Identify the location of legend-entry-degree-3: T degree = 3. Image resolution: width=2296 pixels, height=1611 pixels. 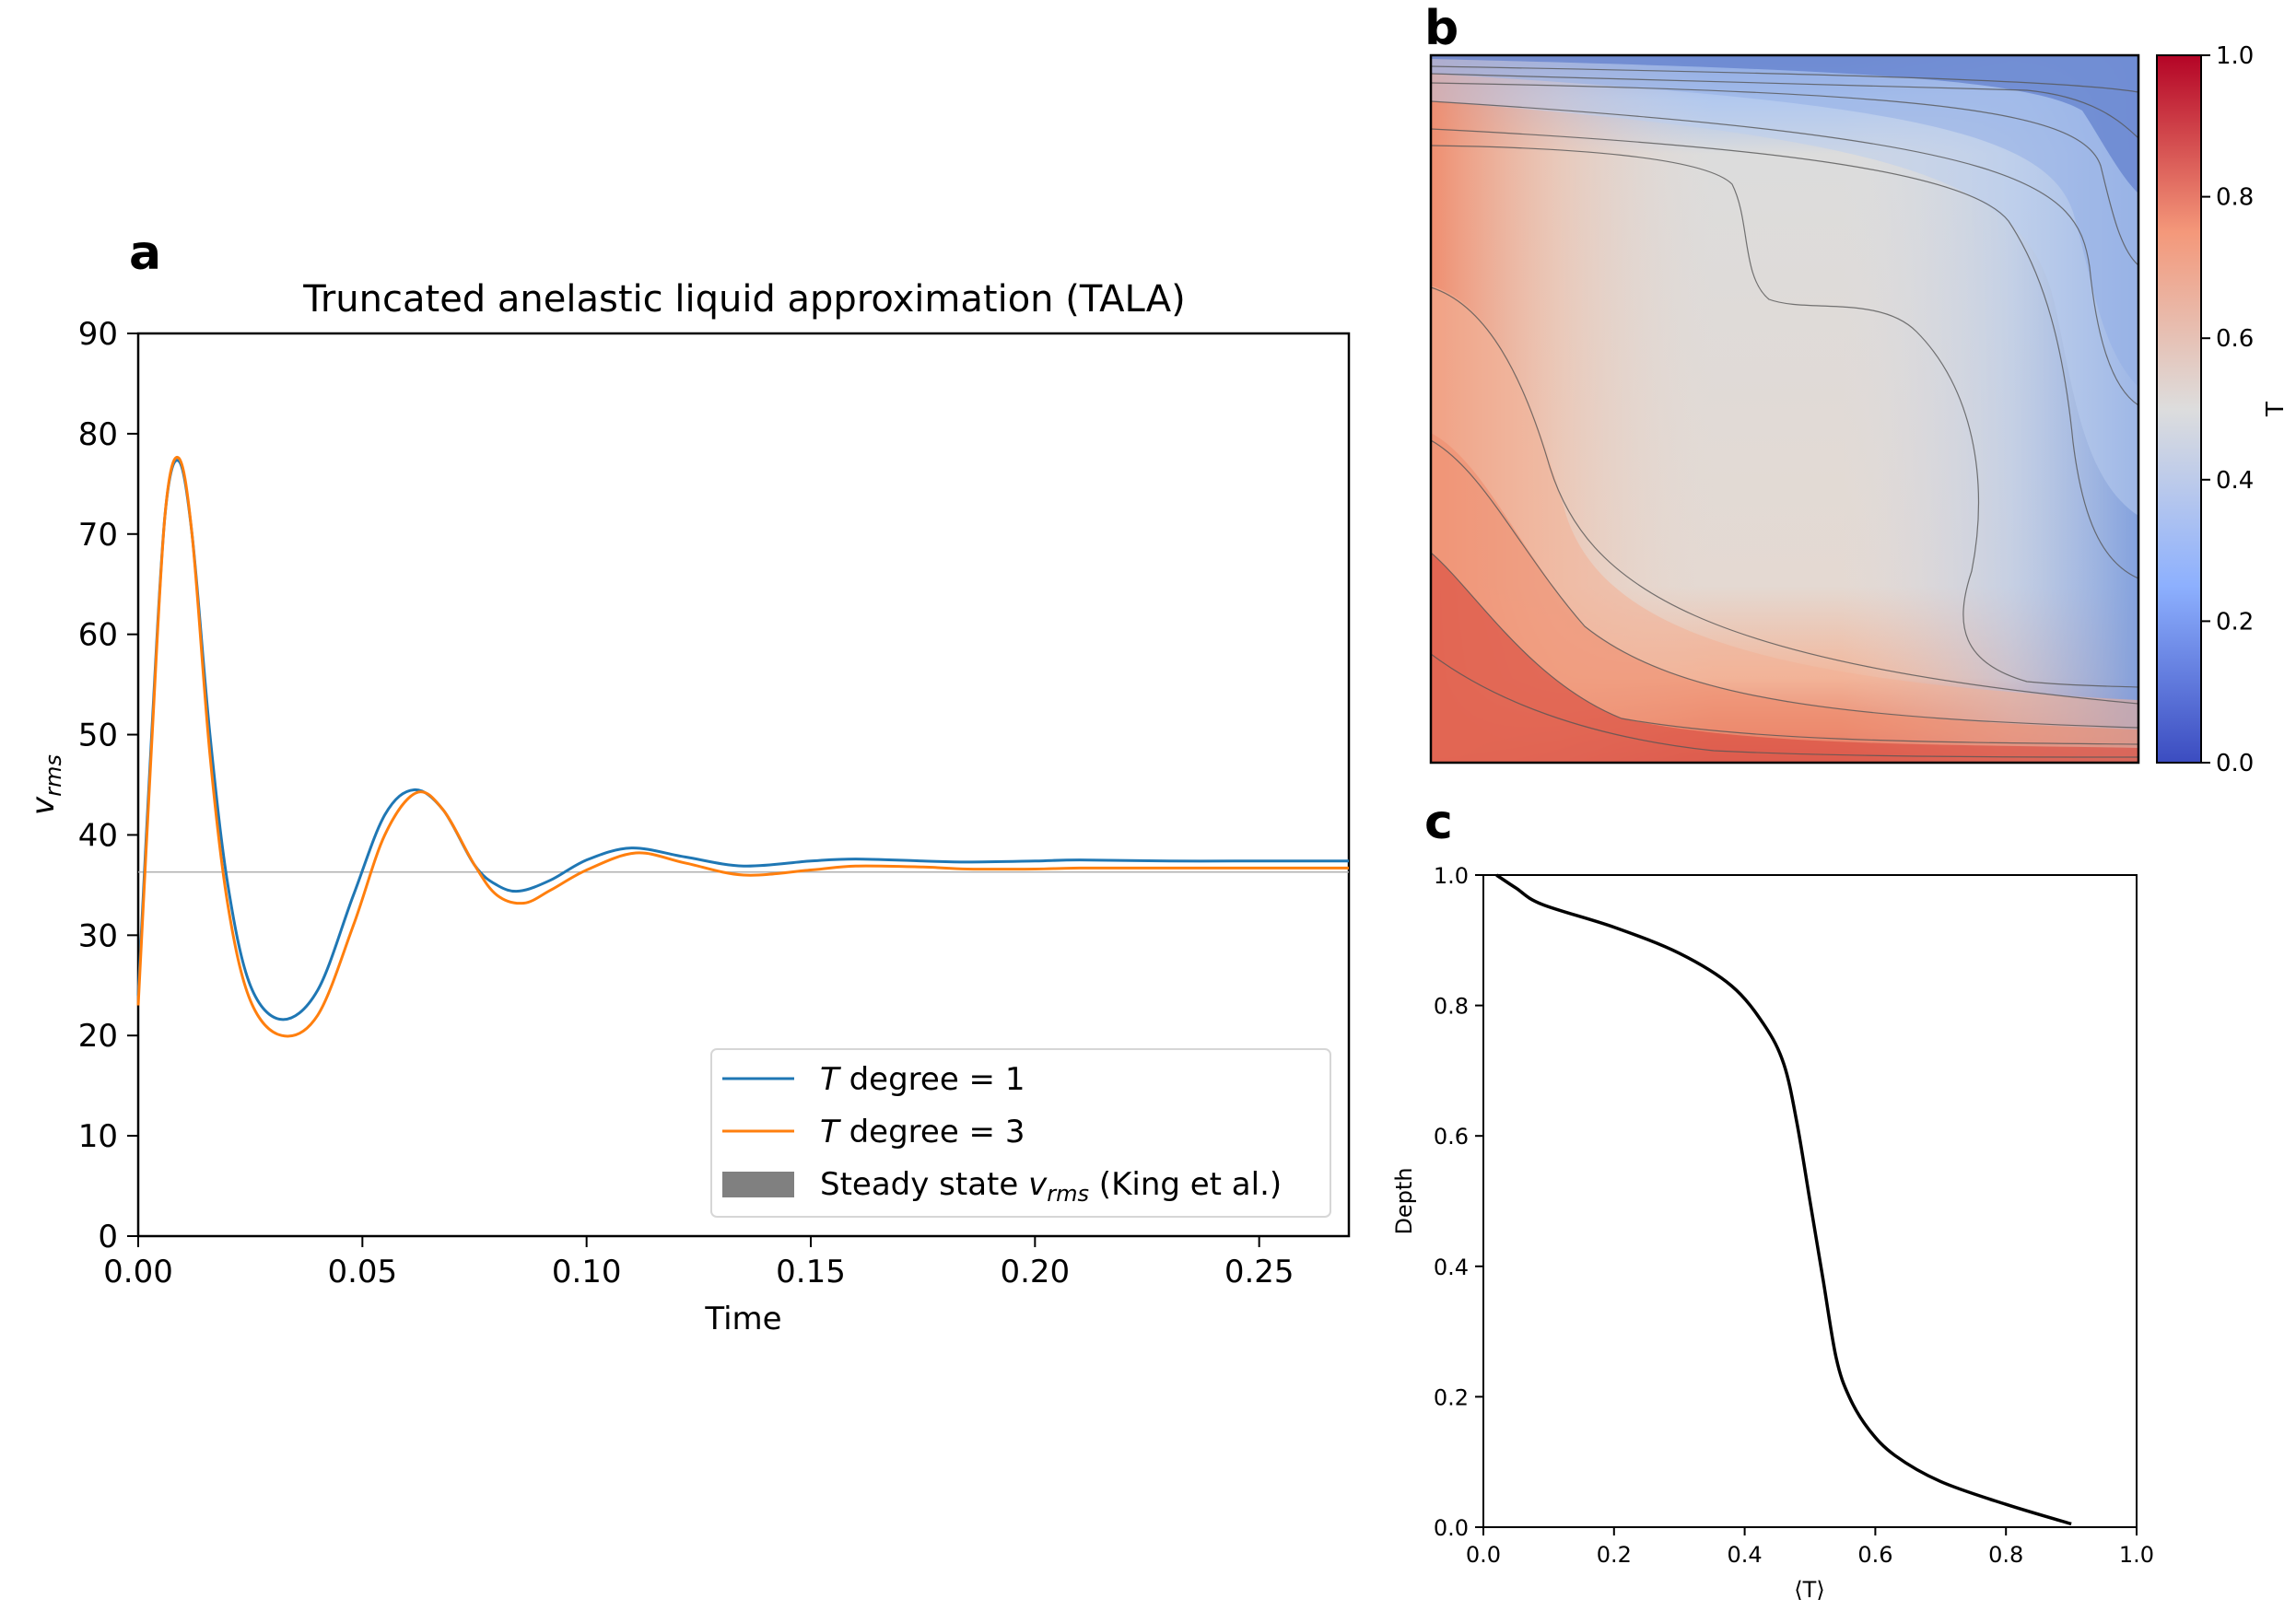
(923, 1132).